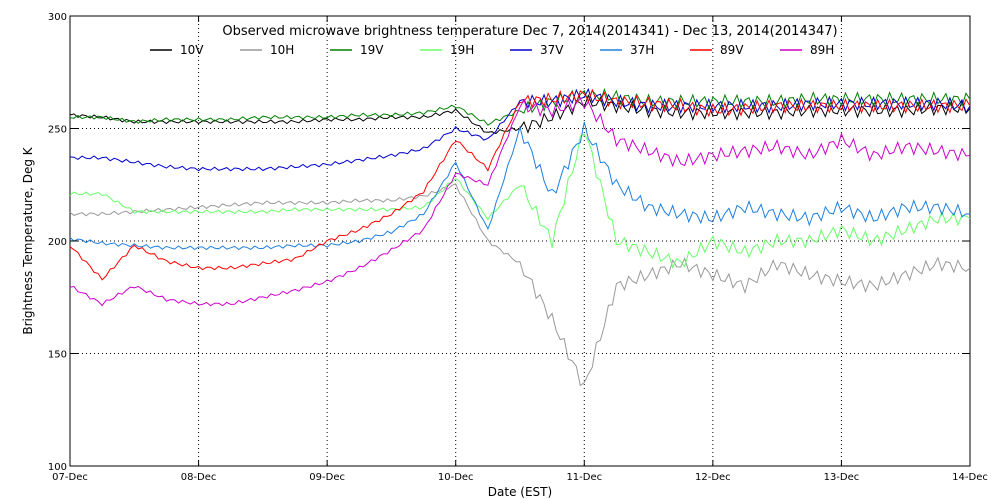 The height and width of the screenshot is (500, 1000). What do you see at coordinates (456, 477) in the screenshot?
I see `x-tick-label: 10-Dec` at bounding box center [456, 477].